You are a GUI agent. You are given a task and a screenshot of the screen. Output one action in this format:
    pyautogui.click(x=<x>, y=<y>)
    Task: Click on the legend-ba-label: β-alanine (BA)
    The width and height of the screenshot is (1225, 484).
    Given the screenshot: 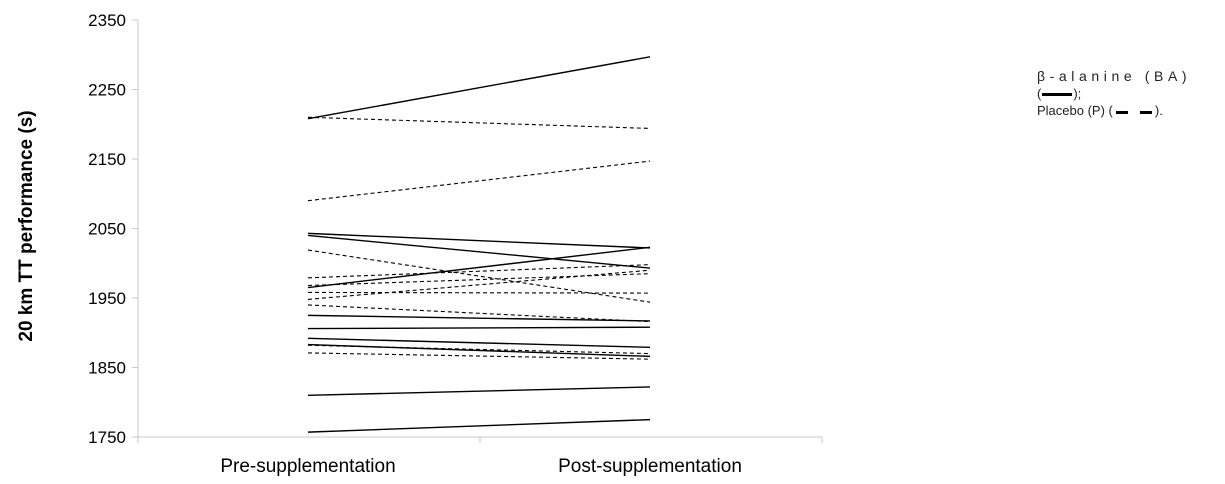 What is the action you would take?
    pyautogui.click(x=1114, y=76)
    